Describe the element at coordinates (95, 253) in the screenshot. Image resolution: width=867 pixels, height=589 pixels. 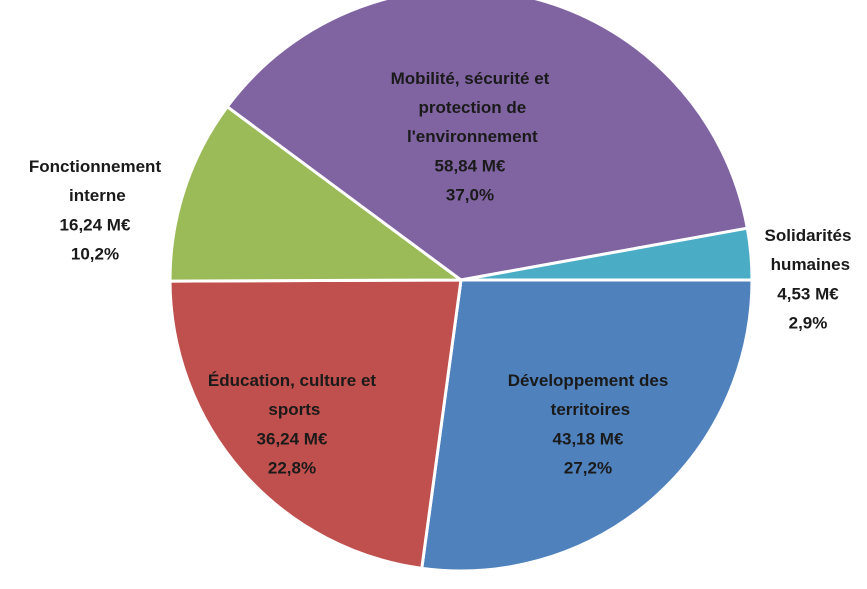
I see `percentage-label: 10,2%` at that location.